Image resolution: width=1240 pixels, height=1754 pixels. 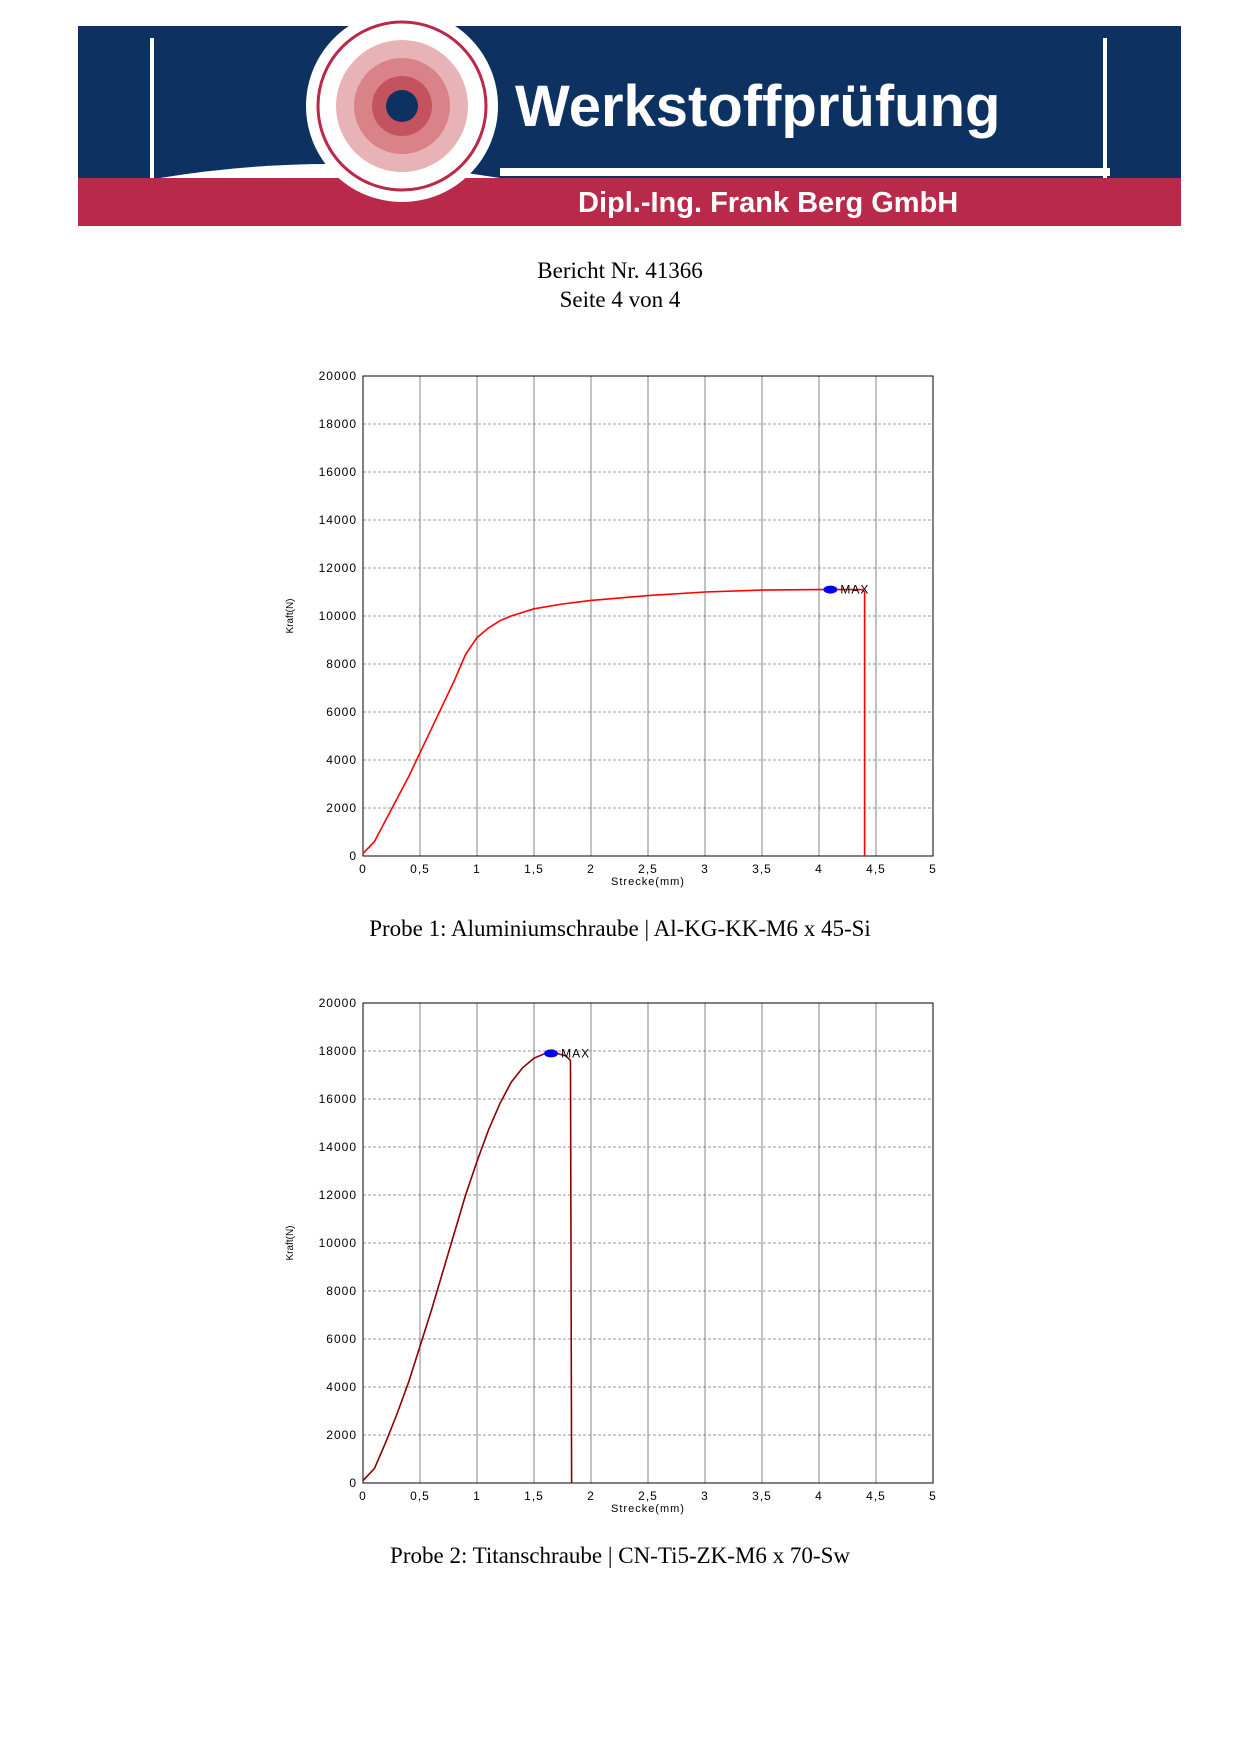 I want to click on banner-red, so click(x=629, y=202).